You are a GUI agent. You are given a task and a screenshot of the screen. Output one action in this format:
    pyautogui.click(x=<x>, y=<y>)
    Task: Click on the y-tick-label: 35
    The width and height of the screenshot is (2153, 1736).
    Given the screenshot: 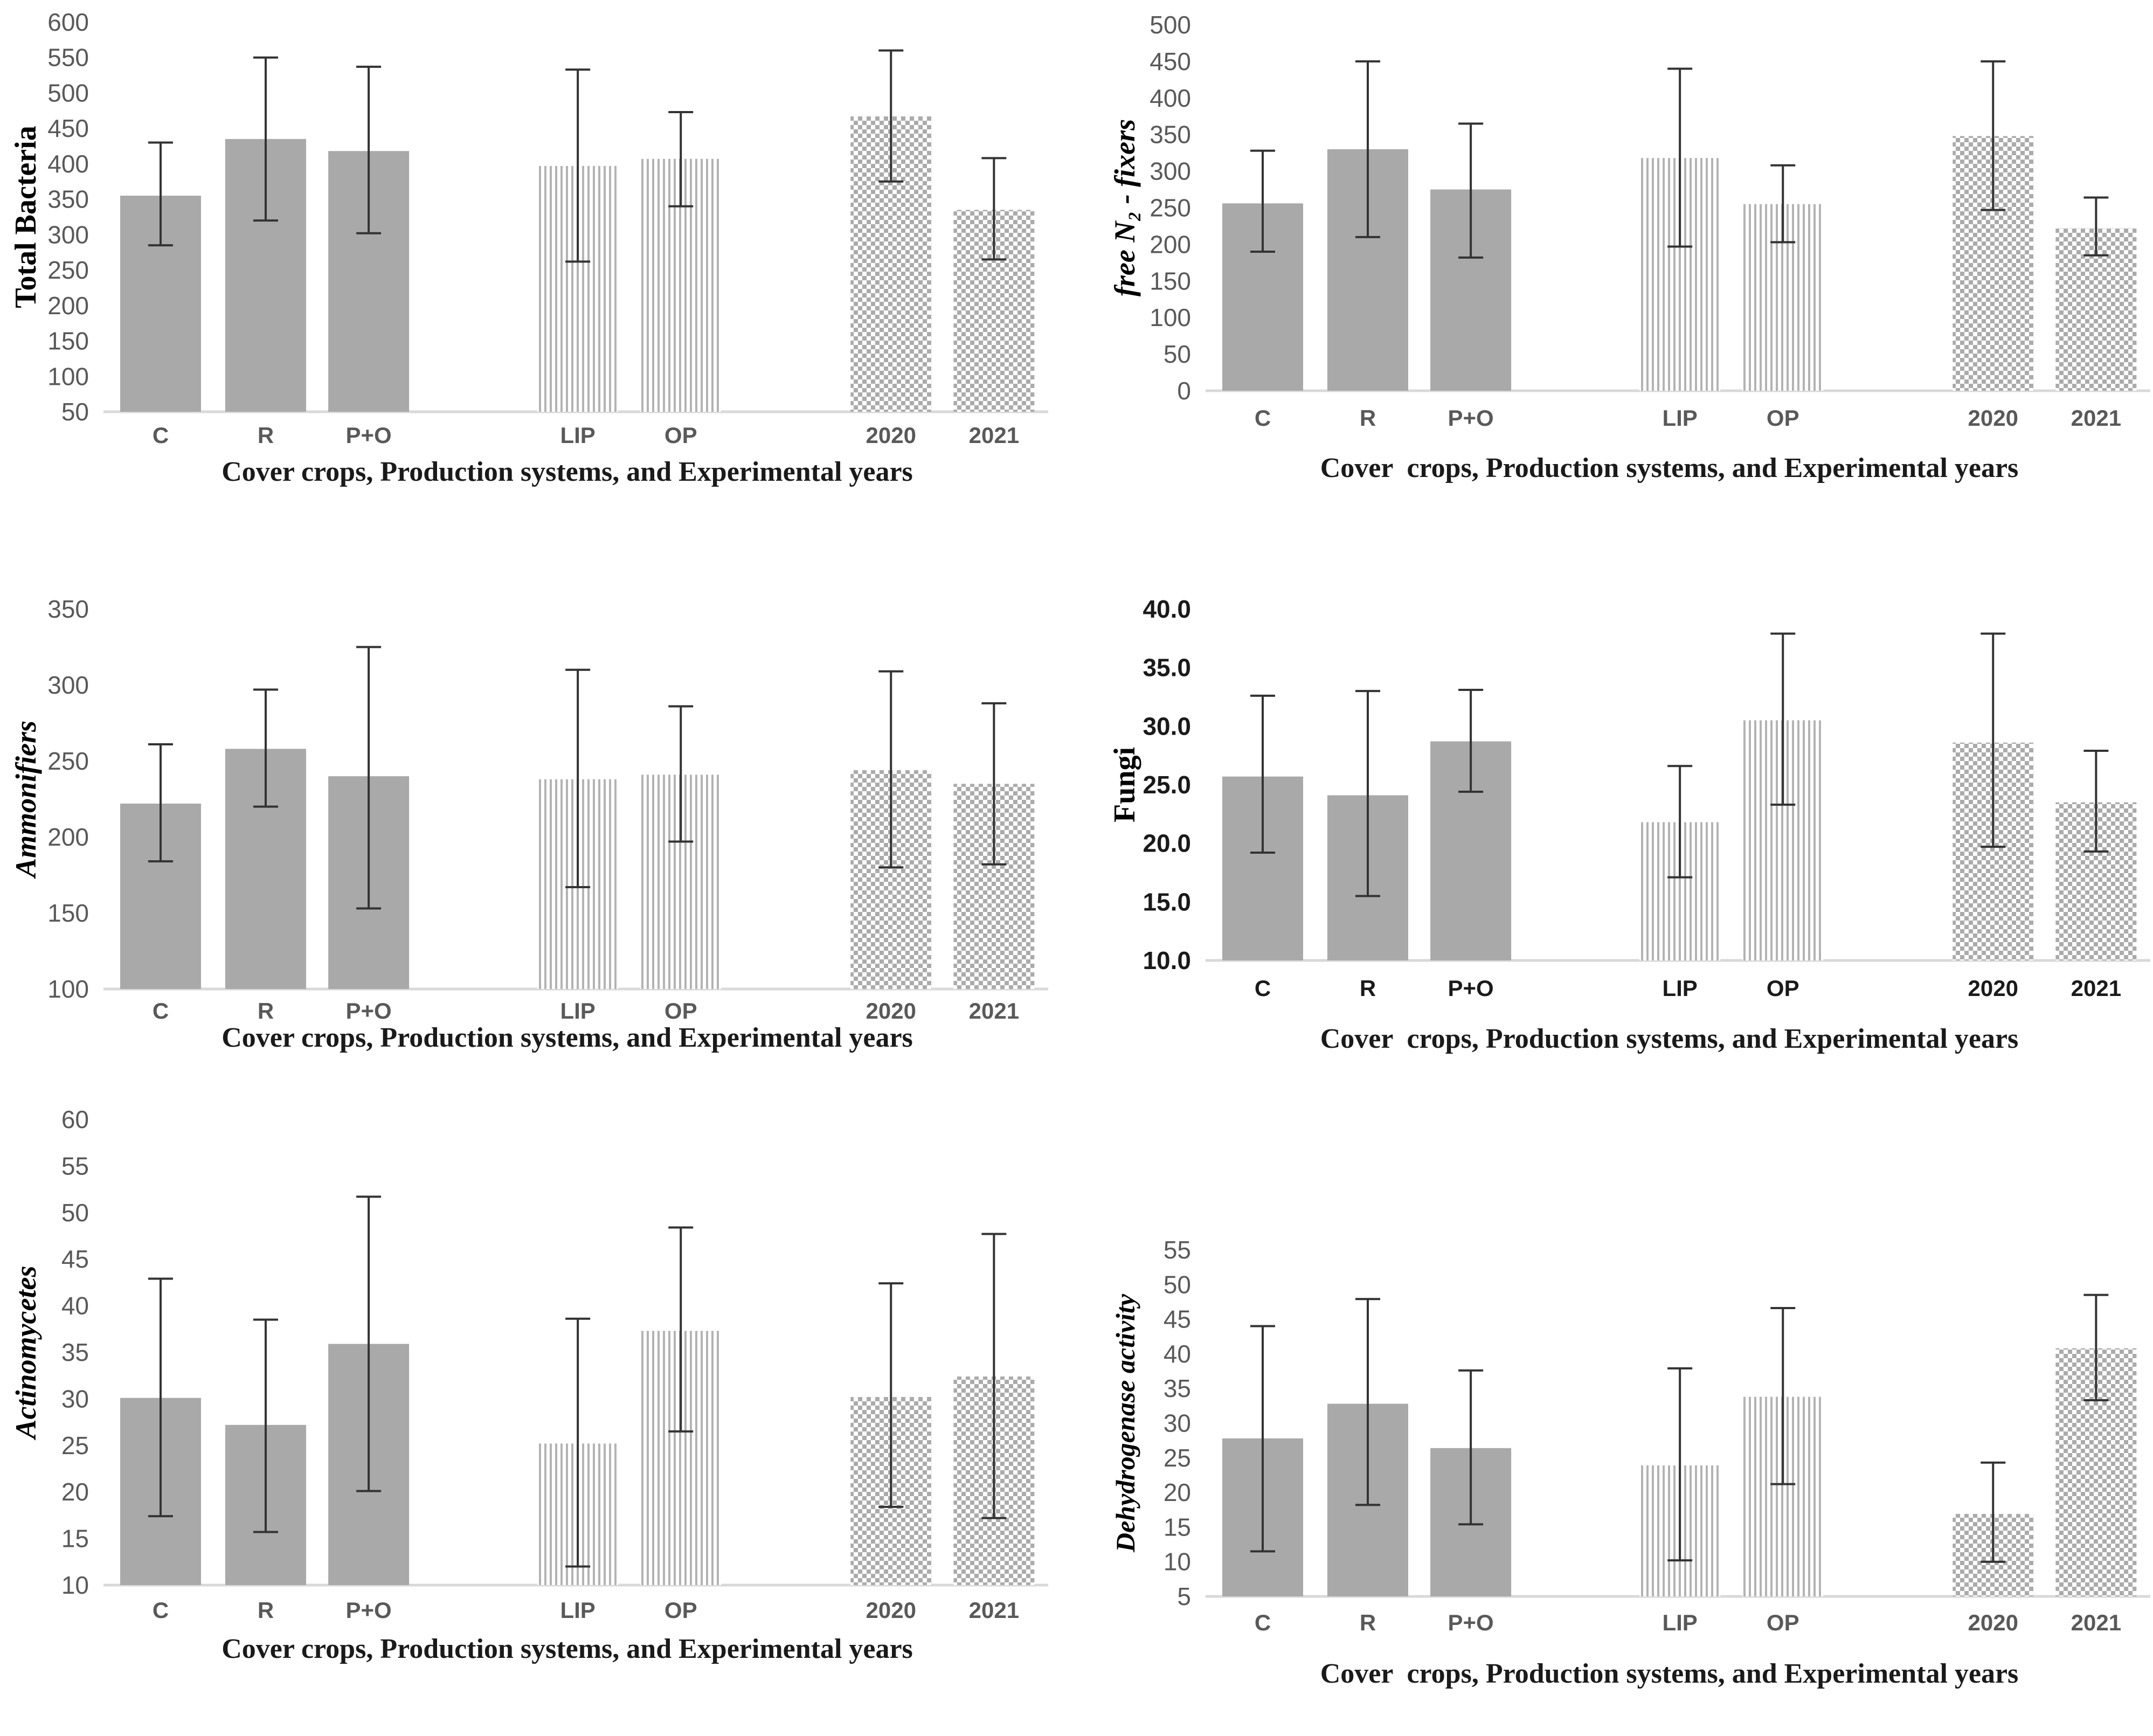 What is the action you would take?
    pyautogui.click(x=1177, y=1388)
    